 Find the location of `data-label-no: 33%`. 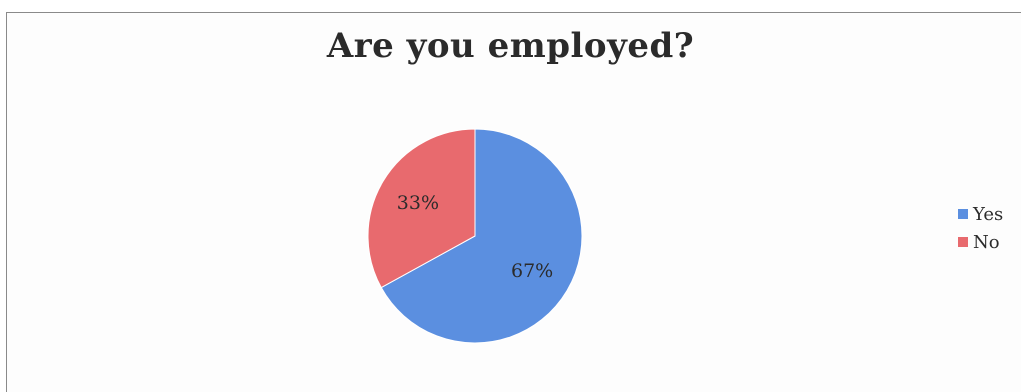

data-label-no: 33% is located at coordinates (418, 203).